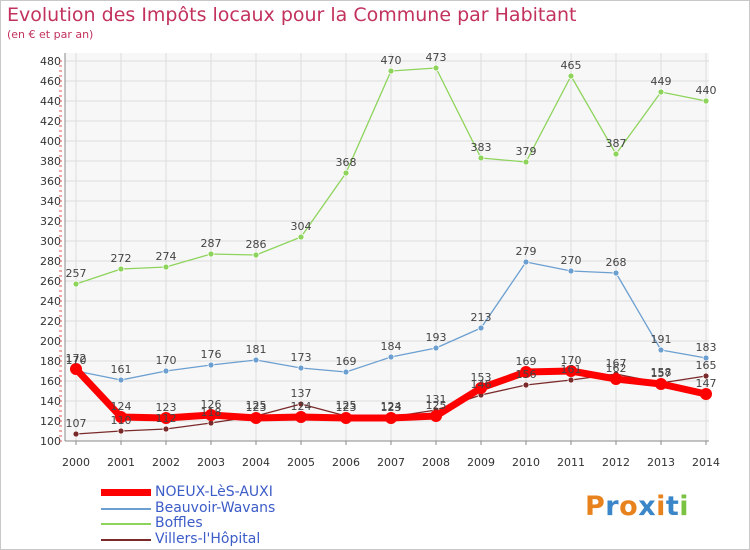  I want to click on y-tick-label: 240, so click(50, 301).